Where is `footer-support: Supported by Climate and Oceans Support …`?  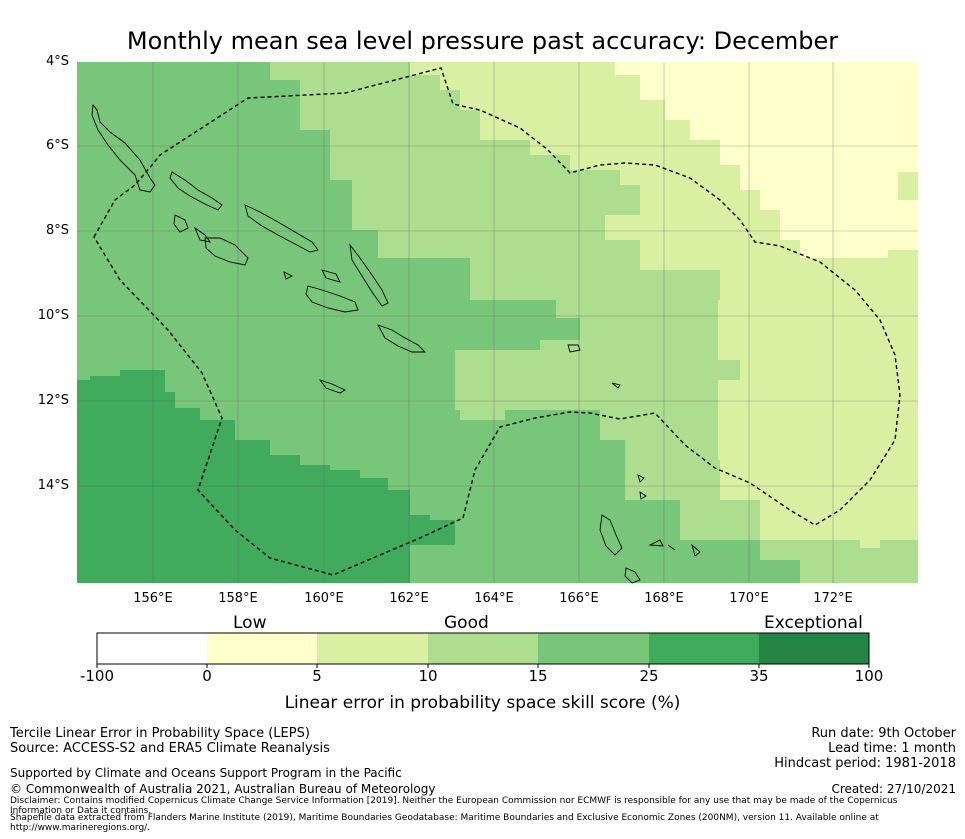 footer-support: Supported by Climate and Oceans Support … is located at coordinates (206, 773).